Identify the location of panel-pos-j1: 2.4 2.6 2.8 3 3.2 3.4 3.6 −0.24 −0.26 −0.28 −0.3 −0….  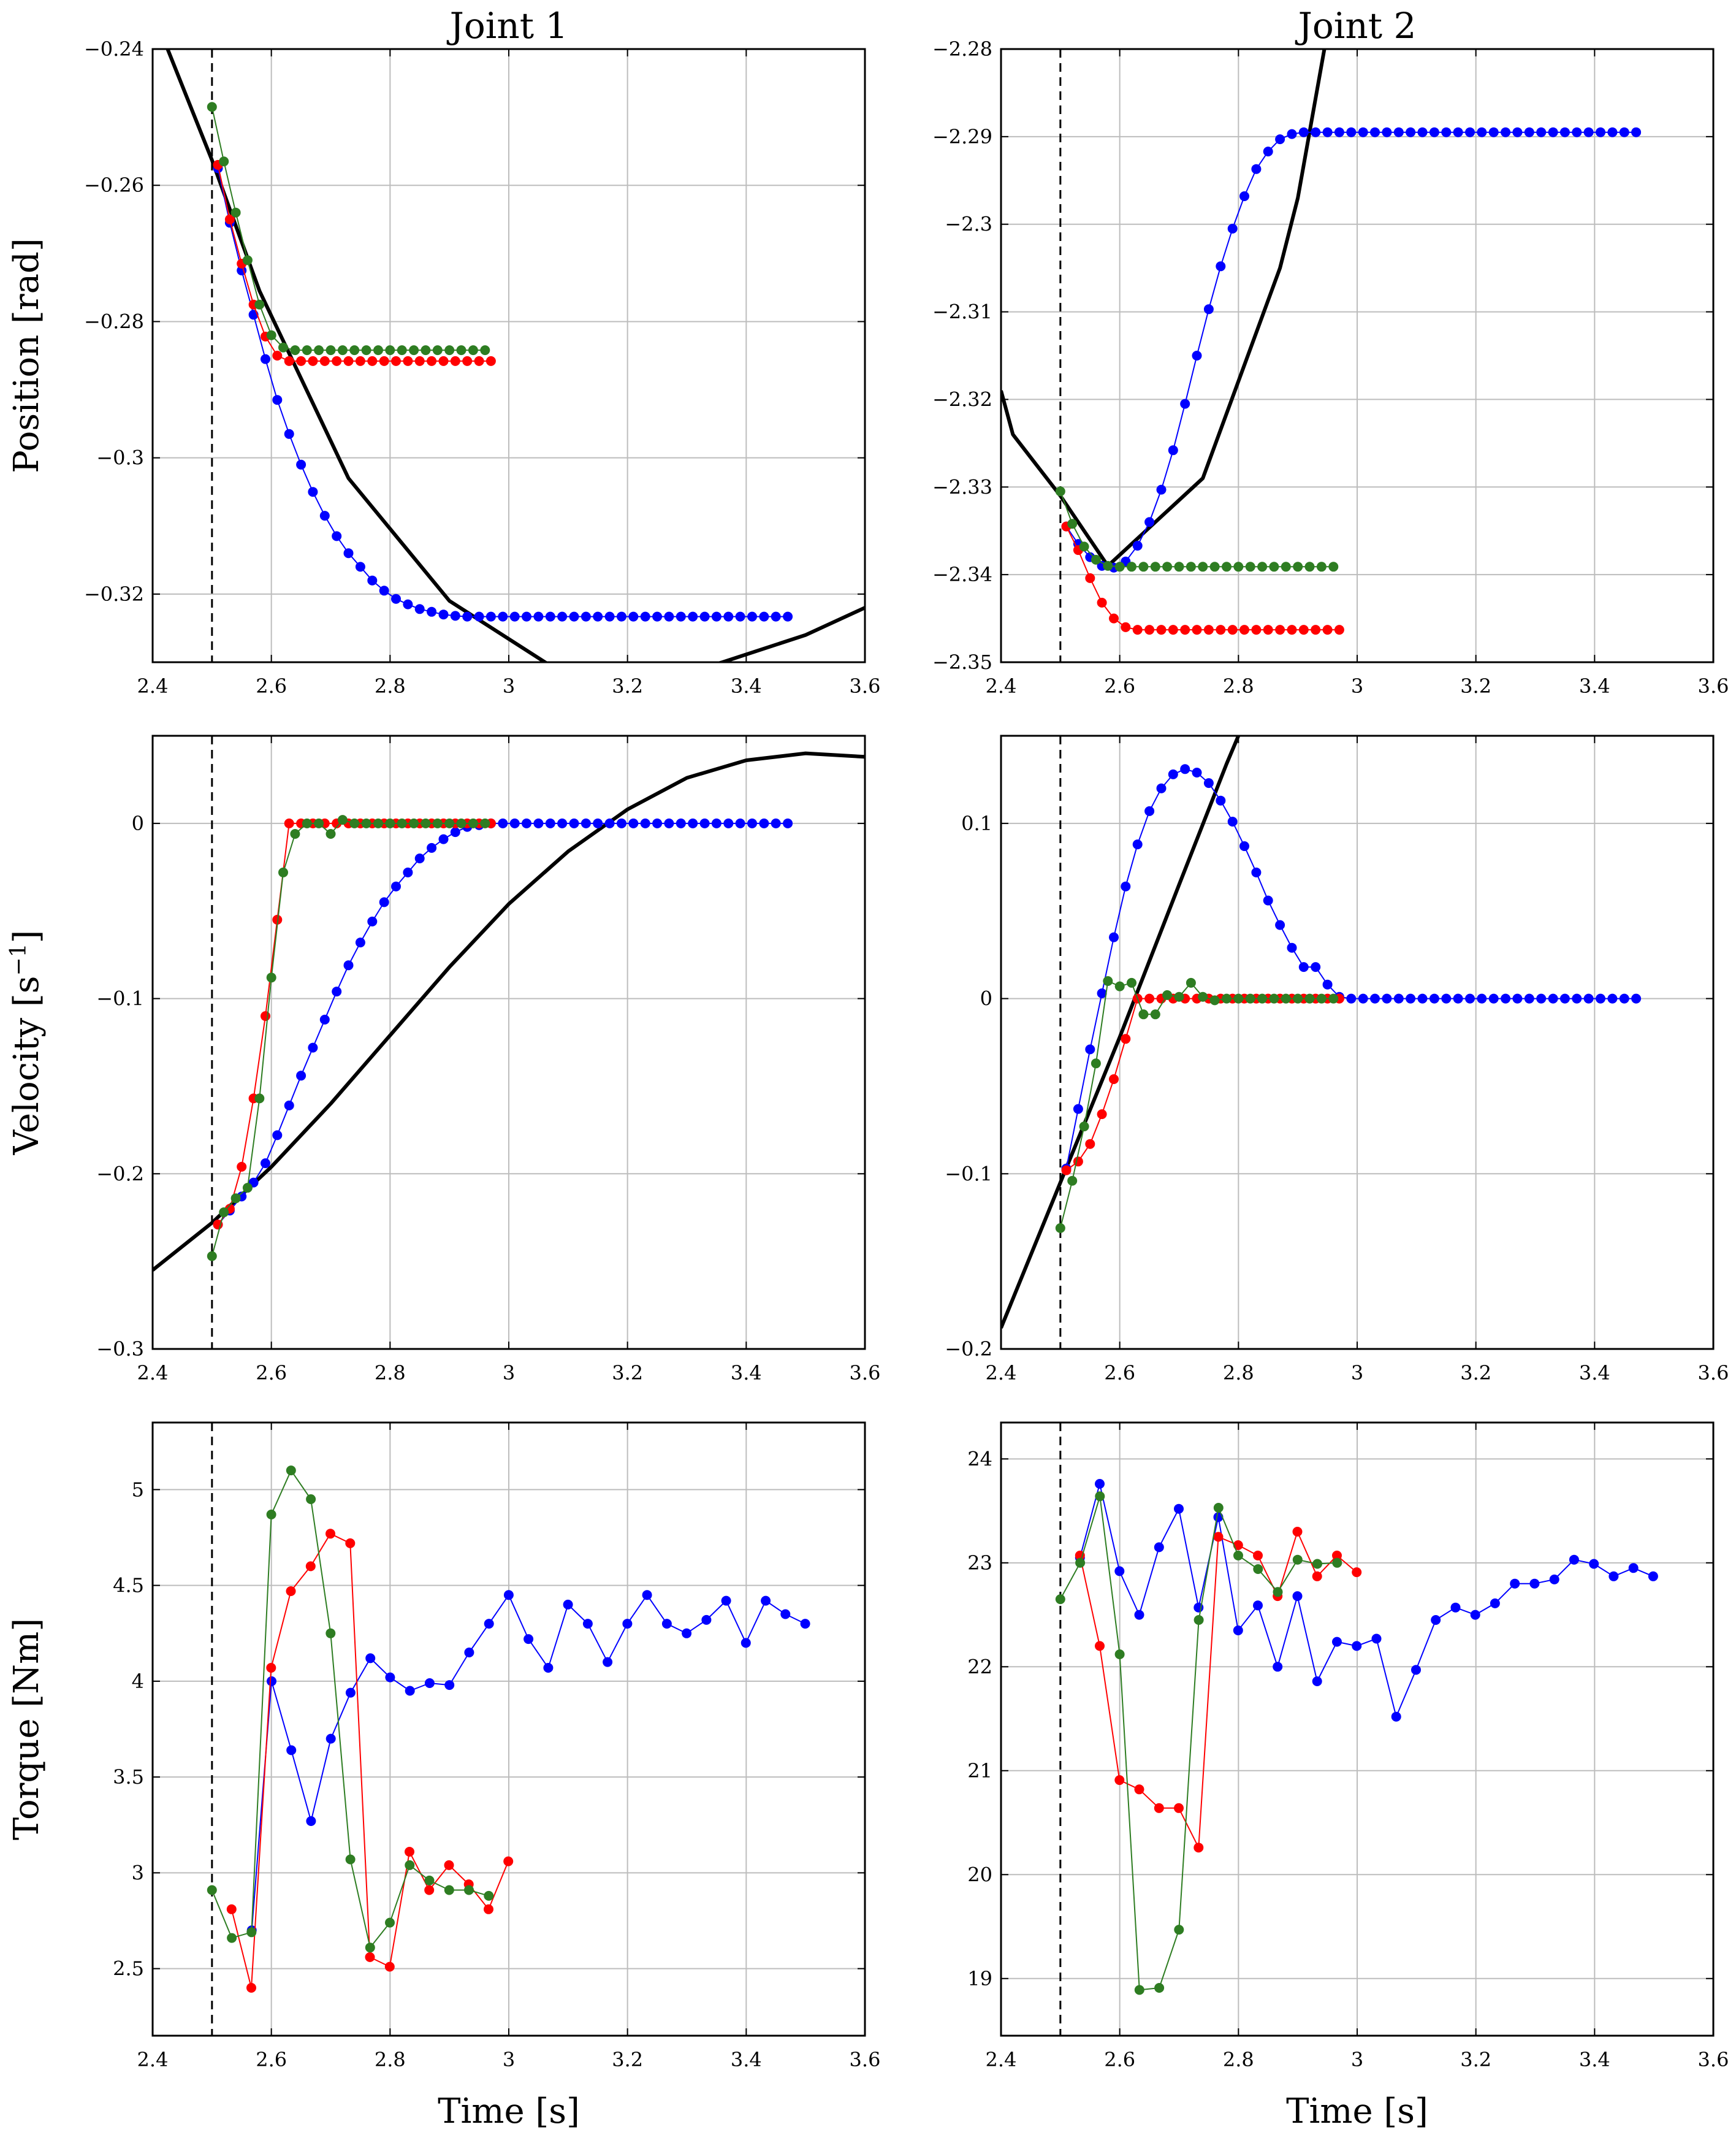
(482, 367).